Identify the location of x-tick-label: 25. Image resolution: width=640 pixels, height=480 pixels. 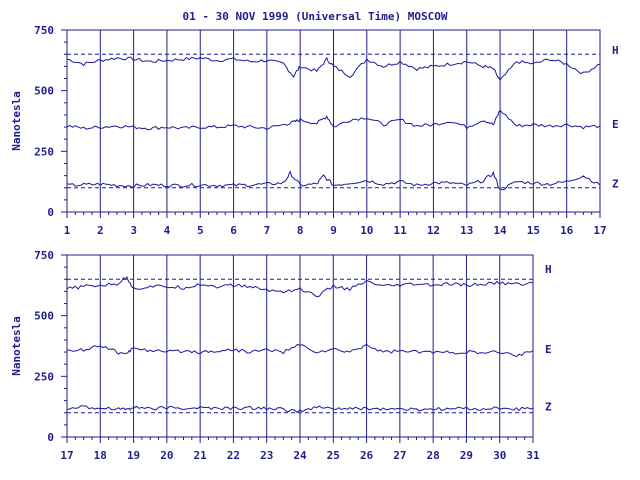
(333, 455).